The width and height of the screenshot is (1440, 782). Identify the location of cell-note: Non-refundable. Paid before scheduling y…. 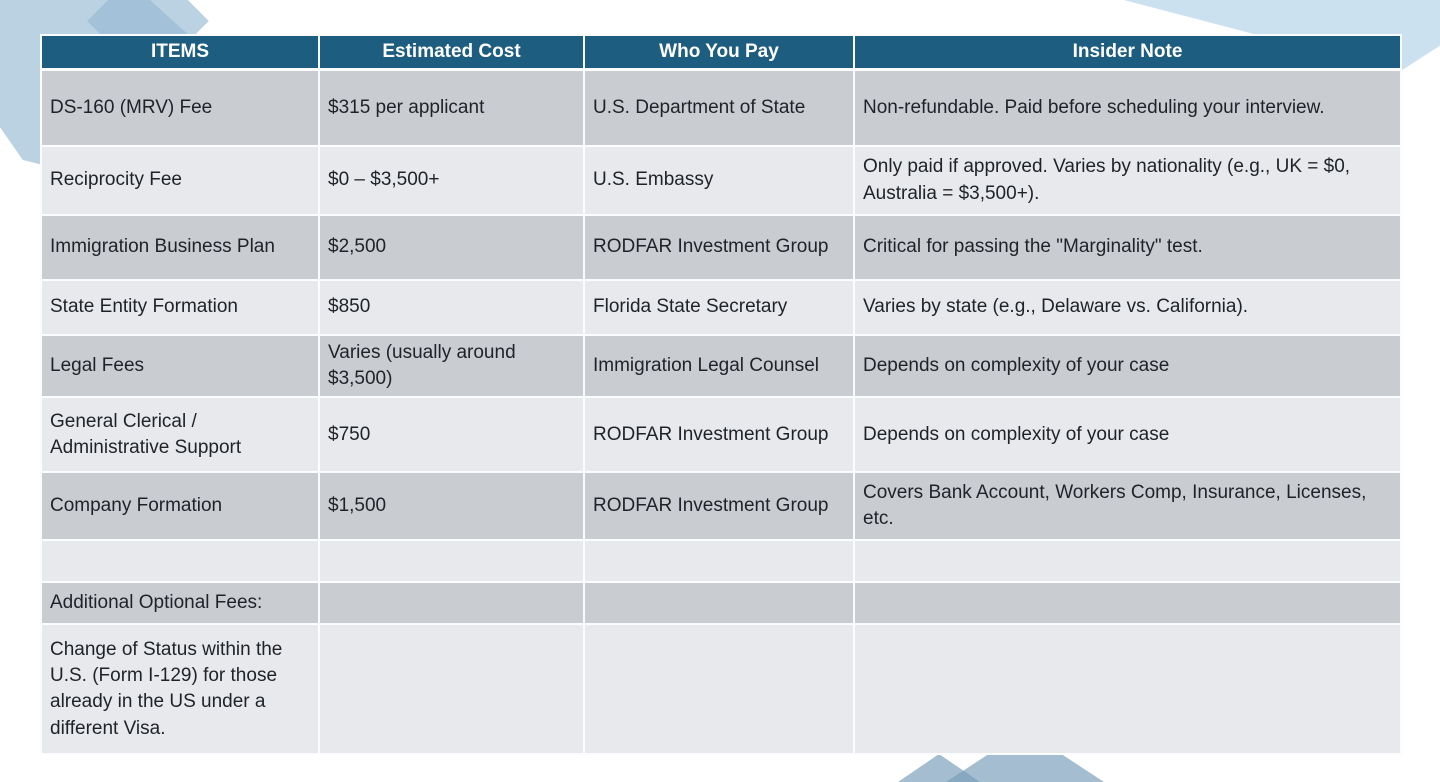
(1127, 107).